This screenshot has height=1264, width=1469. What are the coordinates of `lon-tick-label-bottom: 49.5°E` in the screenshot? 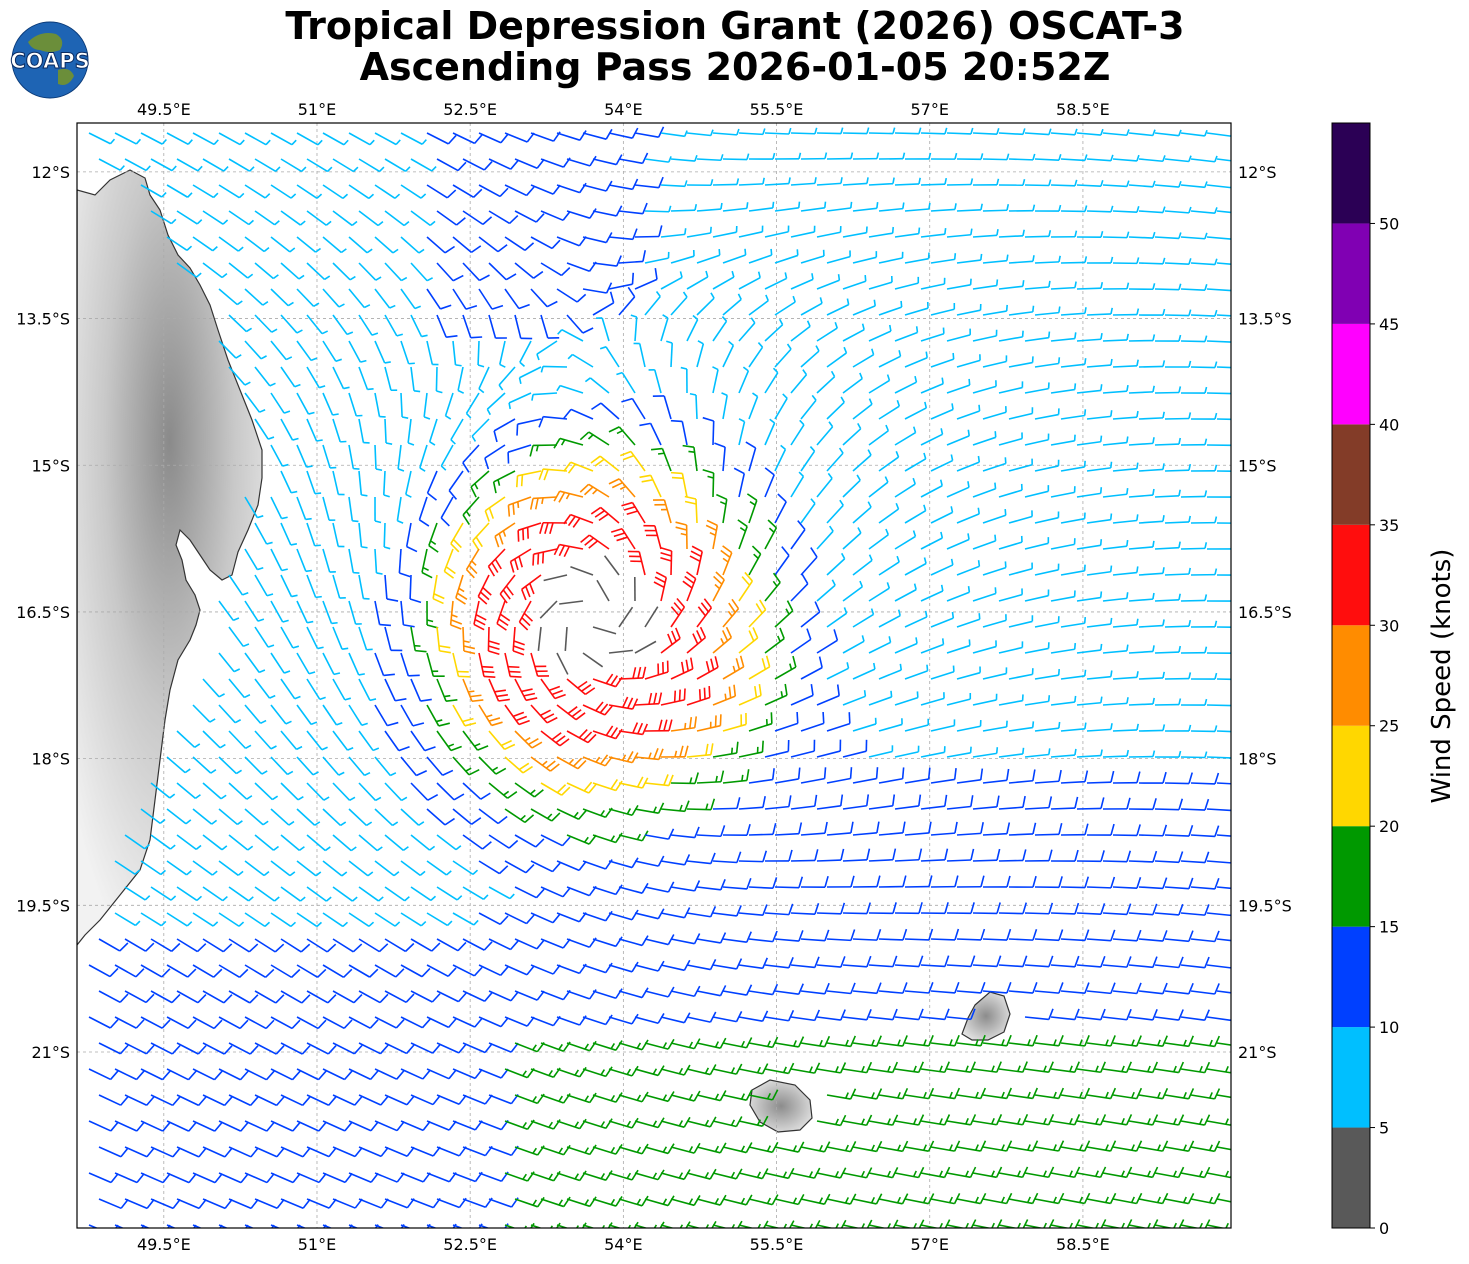 It's located at (164, 1244).